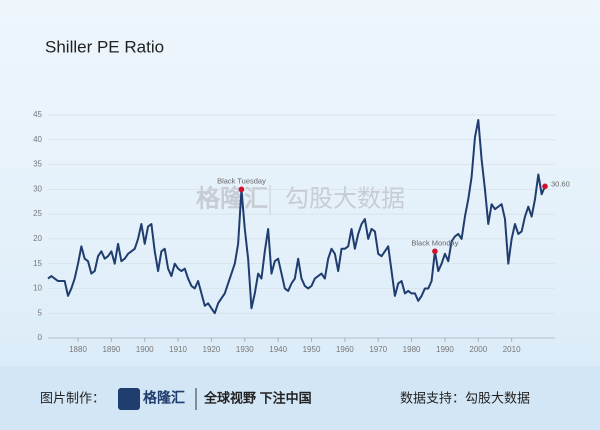  I want to click on annotation-label: Black Tuesday, so click(241, 180).